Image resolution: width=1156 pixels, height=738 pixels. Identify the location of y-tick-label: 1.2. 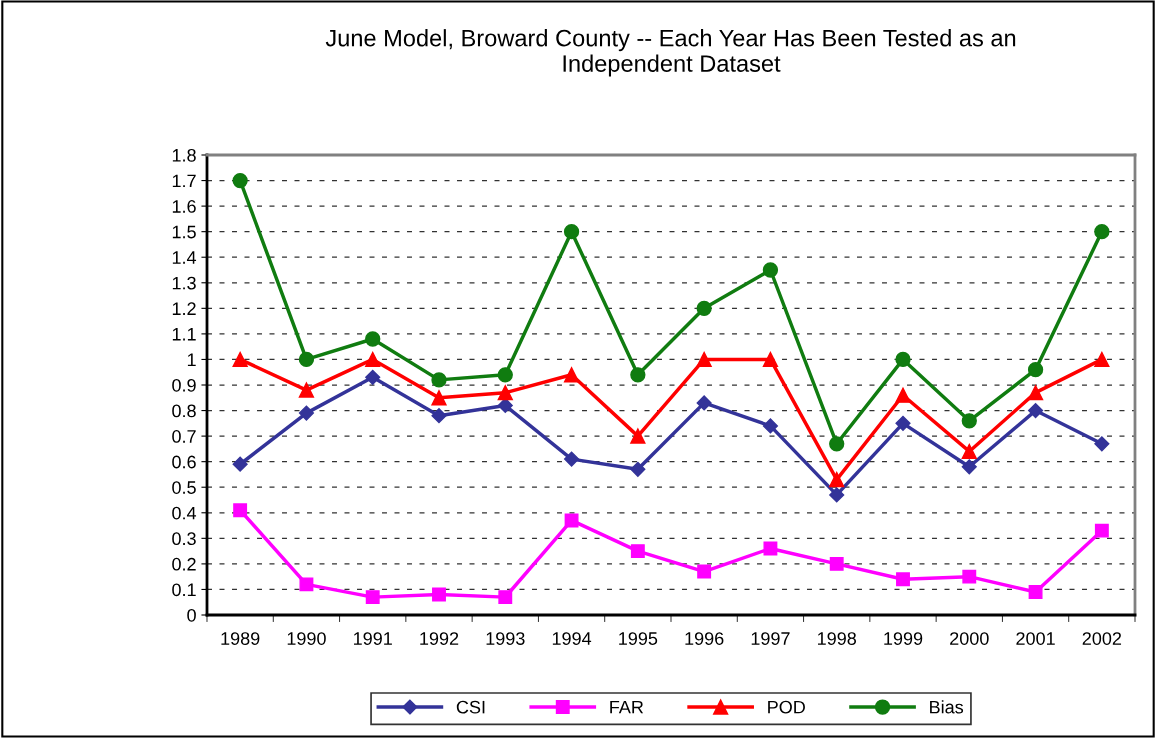
(184, 308).